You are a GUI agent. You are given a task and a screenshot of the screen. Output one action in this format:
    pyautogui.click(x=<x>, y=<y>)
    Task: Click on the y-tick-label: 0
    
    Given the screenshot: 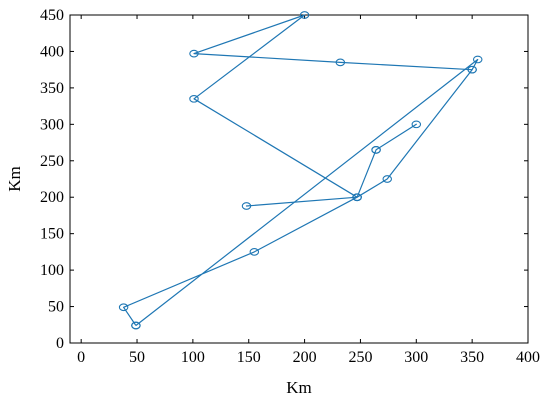 What is the action you would take?
    pyautogui.click(x=60, y=343)
    